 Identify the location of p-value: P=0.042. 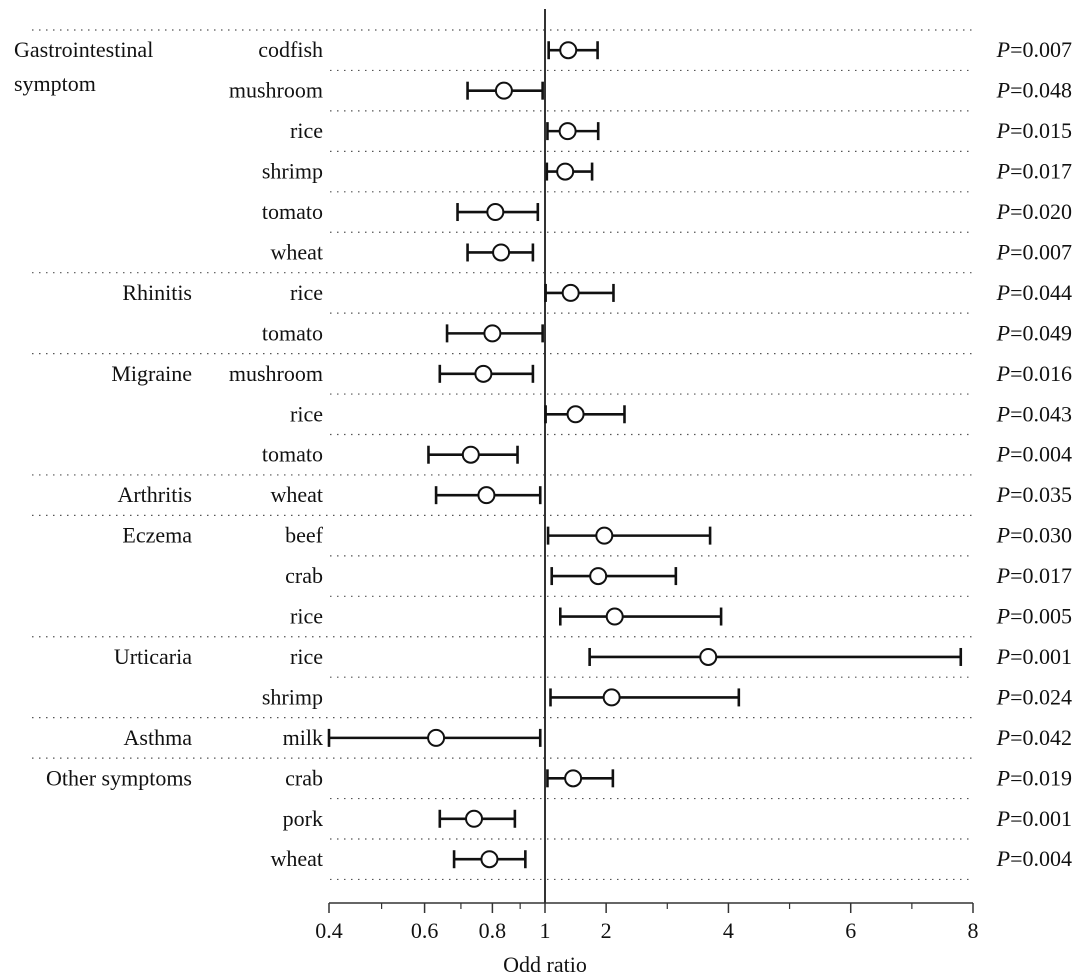
(1034, 737).